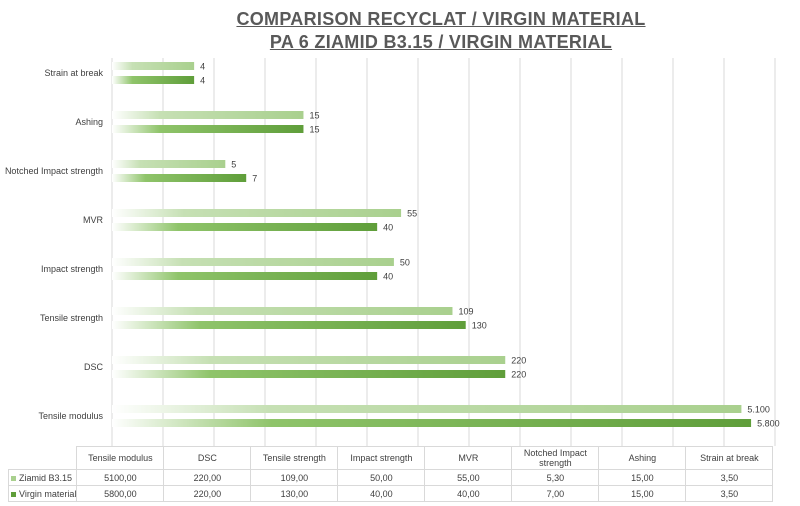 The height and width of the screenshot is (506, 800). What do you see at coordinates (71, 318) in the screenshot?
I see `category-label: Tensile strength` at bounding box center [71, 318].